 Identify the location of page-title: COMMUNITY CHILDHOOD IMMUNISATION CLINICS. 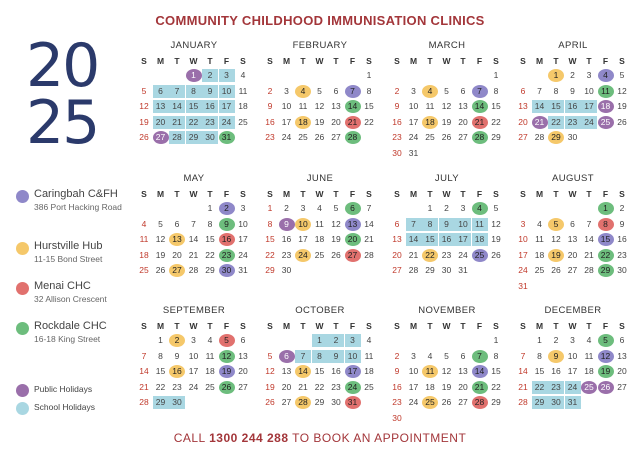
(320, 20).